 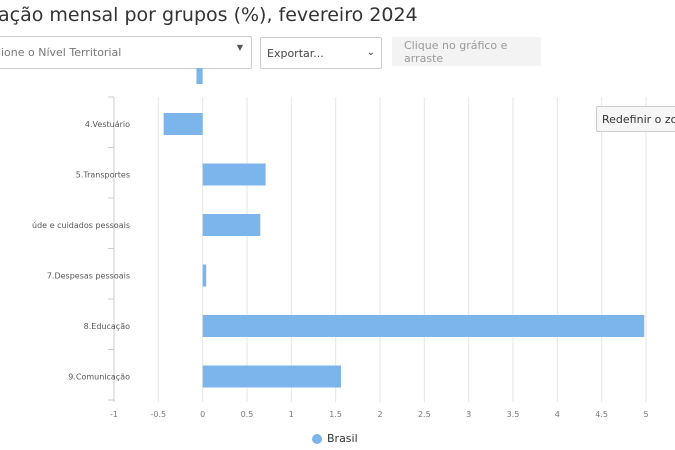 What do you see at coordinates (466, 51) in the screenshot?
I see `zoom-hint: Clique no gráfico e arraste` at bounding box center [466, 51].